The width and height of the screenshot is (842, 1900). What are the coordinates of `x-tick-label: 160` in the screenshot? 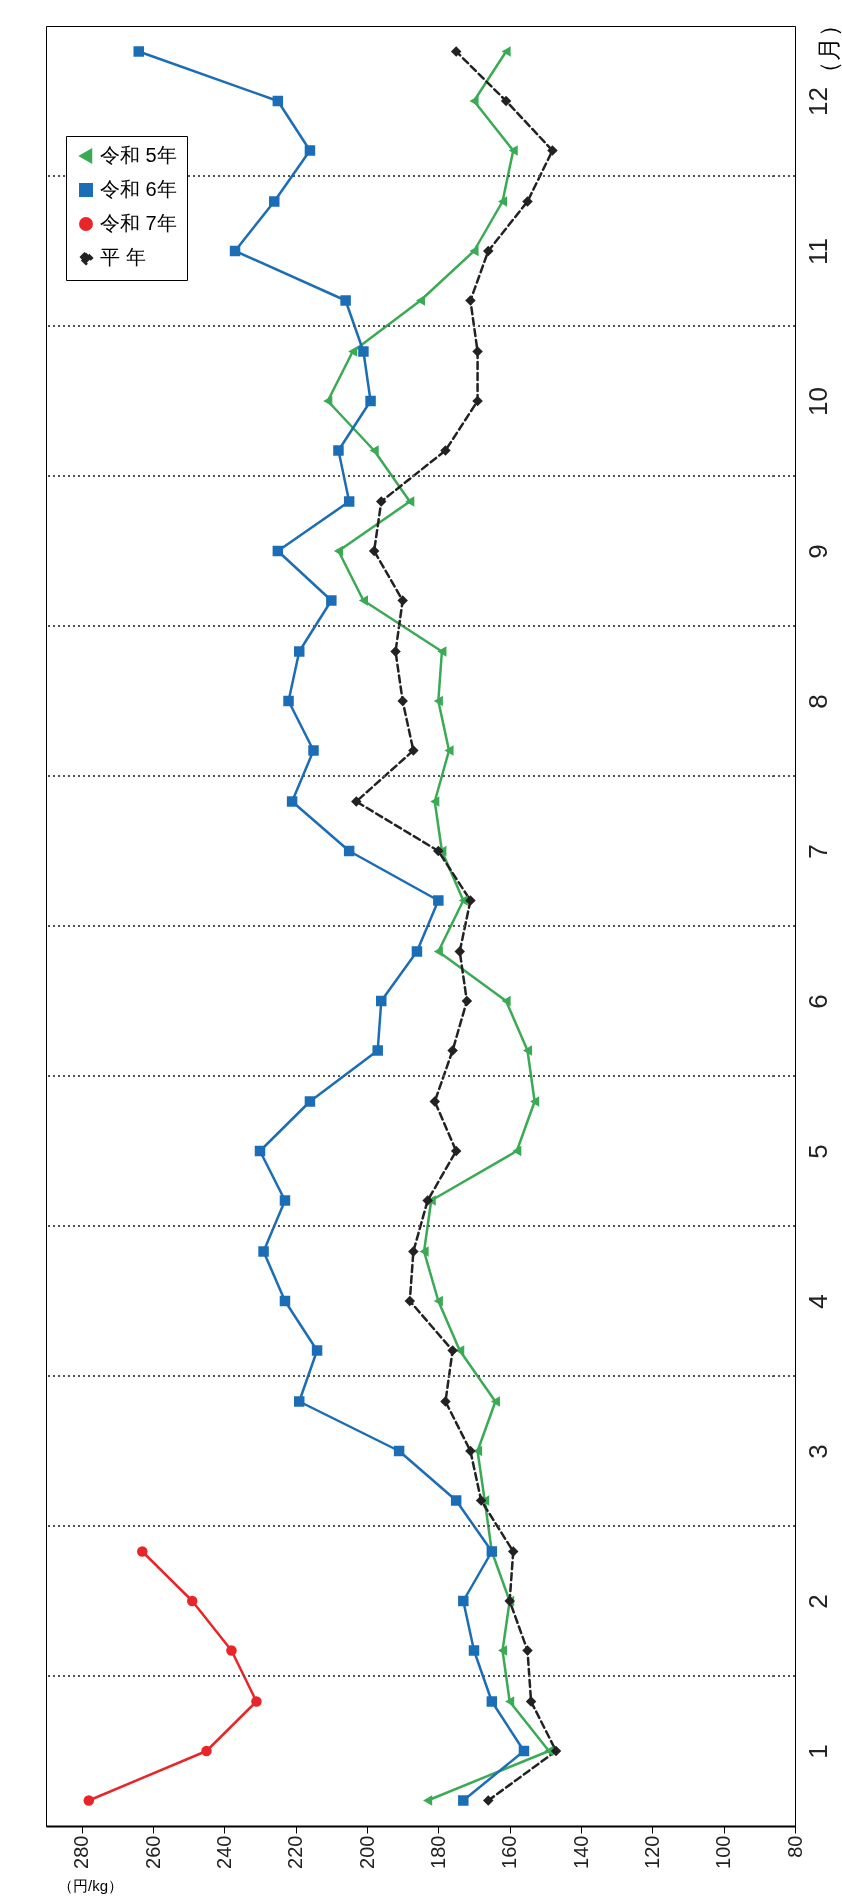 It's located at (509, 1852).